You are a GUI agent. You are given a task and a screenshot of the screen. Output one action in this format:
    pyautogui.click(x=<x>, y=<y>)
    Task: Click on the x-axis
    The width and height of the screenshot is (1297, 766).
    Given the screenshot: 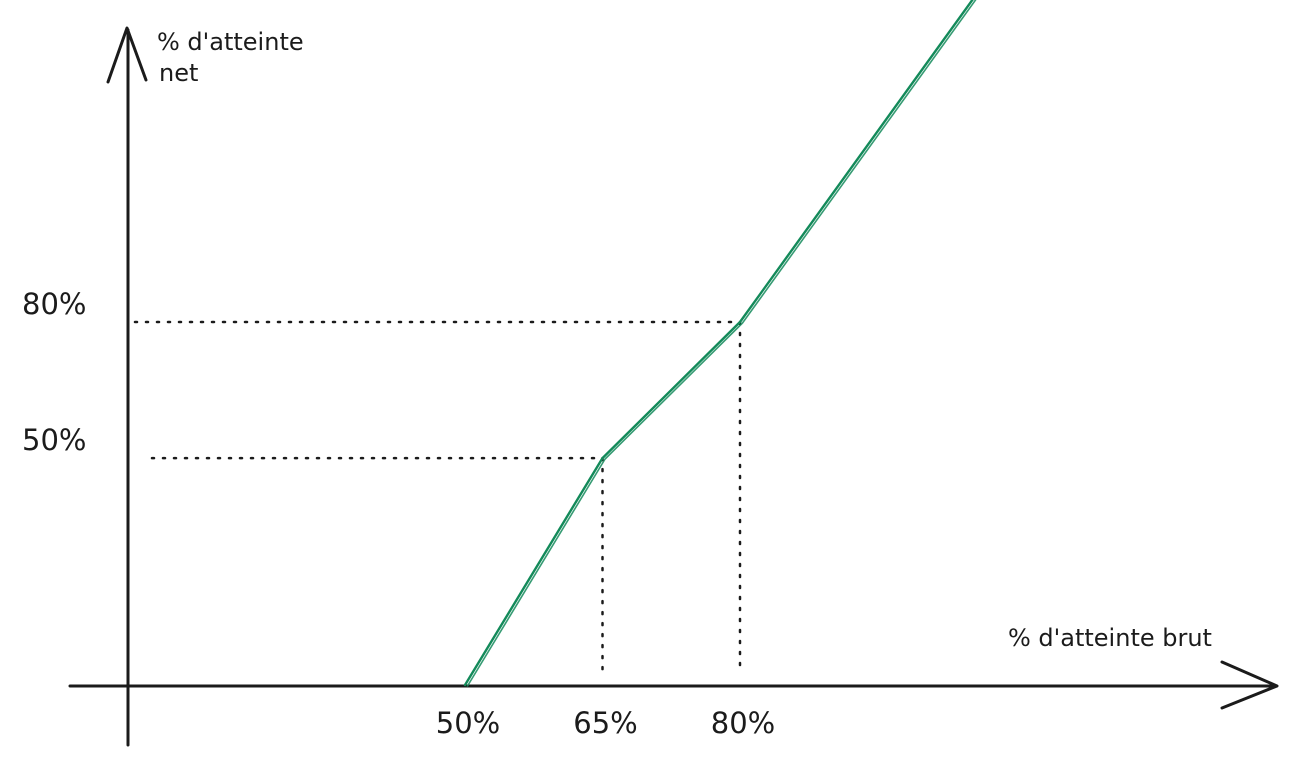 What is the action you would take?
    pyautogui.click(x=673, y=685)
    